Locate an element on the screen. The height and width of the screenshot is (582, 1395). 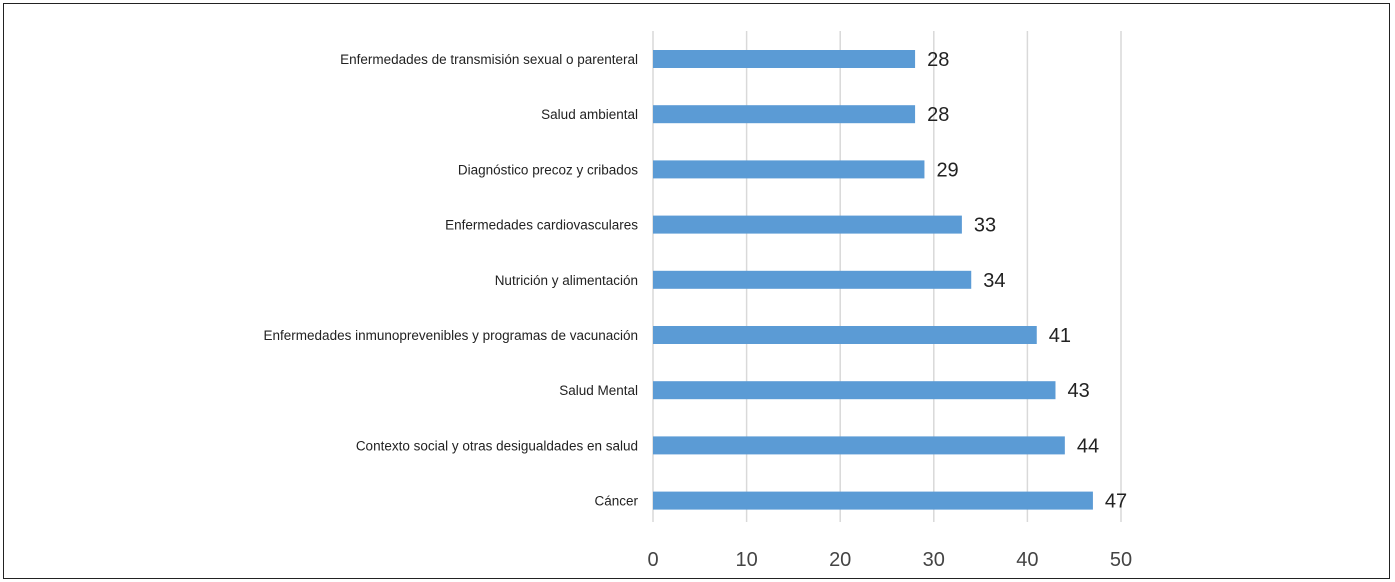
value-labels: 28 28 29 33 34 41 43 44 47 is located at coordinates (1027, 281).